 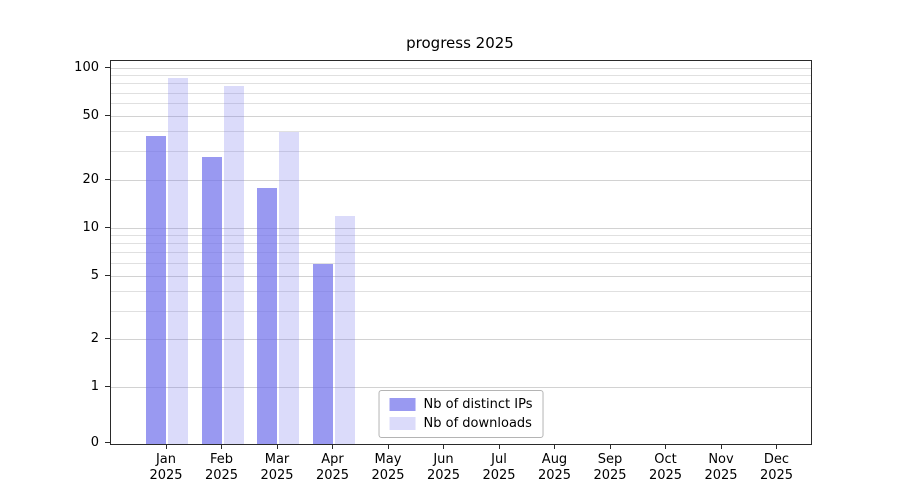 I want to click on x-tick-label-nov: Nov 2025, so click(x=721, y=467).